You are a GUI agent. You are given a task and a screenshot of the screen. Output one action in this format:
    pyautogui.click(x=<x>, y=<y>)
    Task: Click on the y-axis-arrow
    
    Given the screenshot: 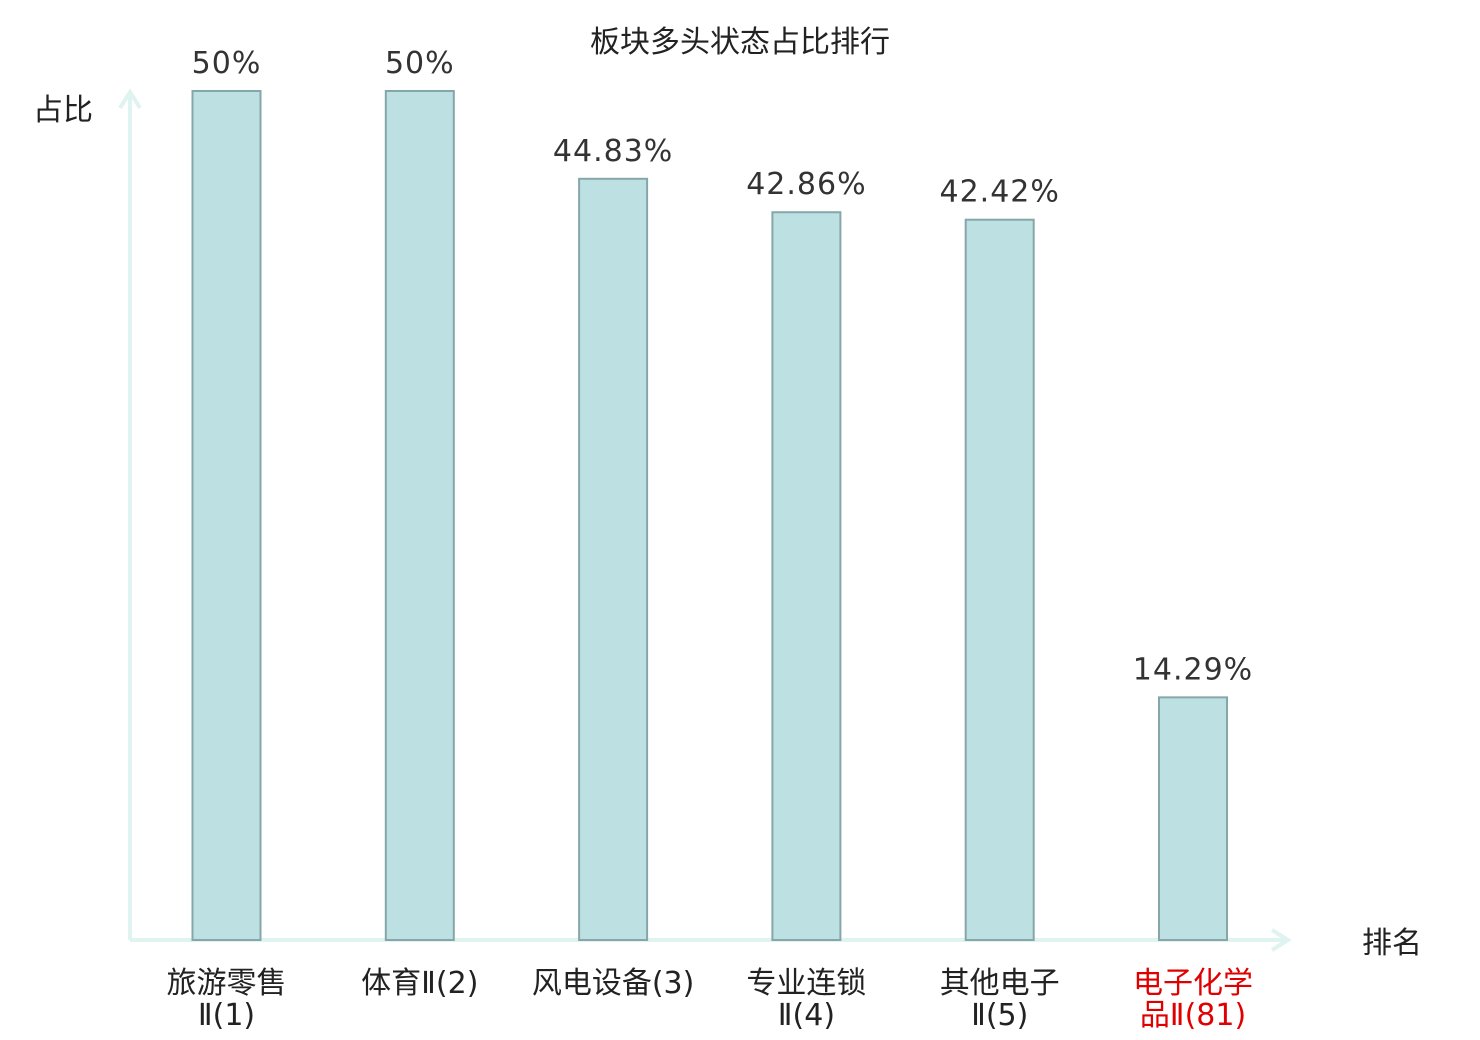 What is the action you would take?
    pyautogui.click(x=130, y=99)
    